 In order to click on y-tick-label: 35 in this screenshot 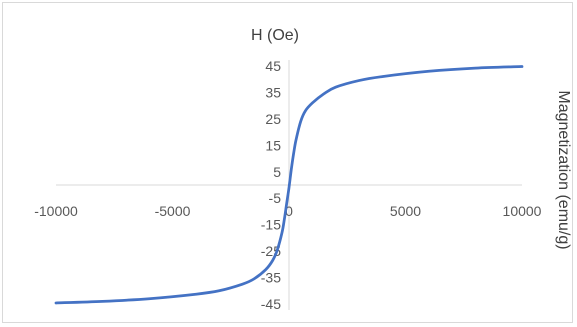, I will do `click(273, 92)`.